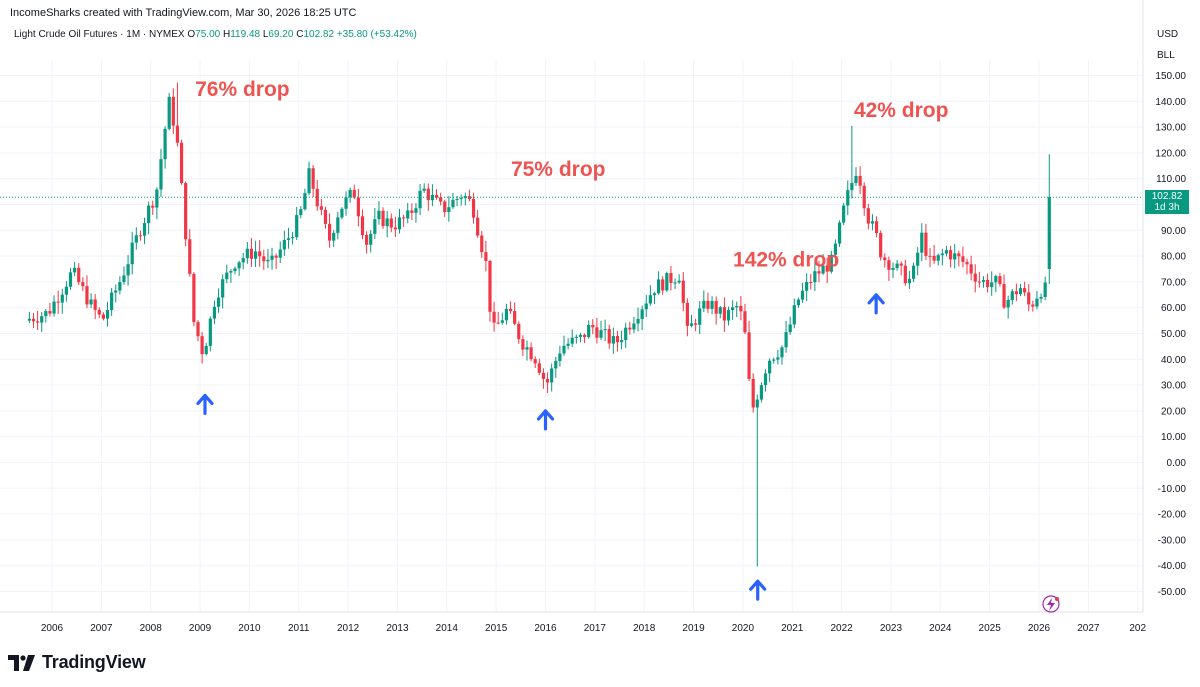 This screenshot has width=1200, height=687. I want to click on year-tick-label: 2021, so click(792, 628).